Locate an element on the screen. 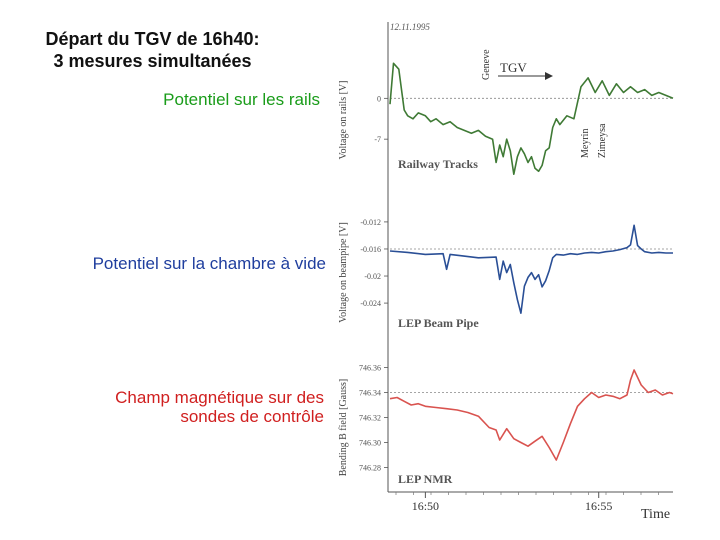  y-tick-label: -0.024 is located at coordinates (370, 303).